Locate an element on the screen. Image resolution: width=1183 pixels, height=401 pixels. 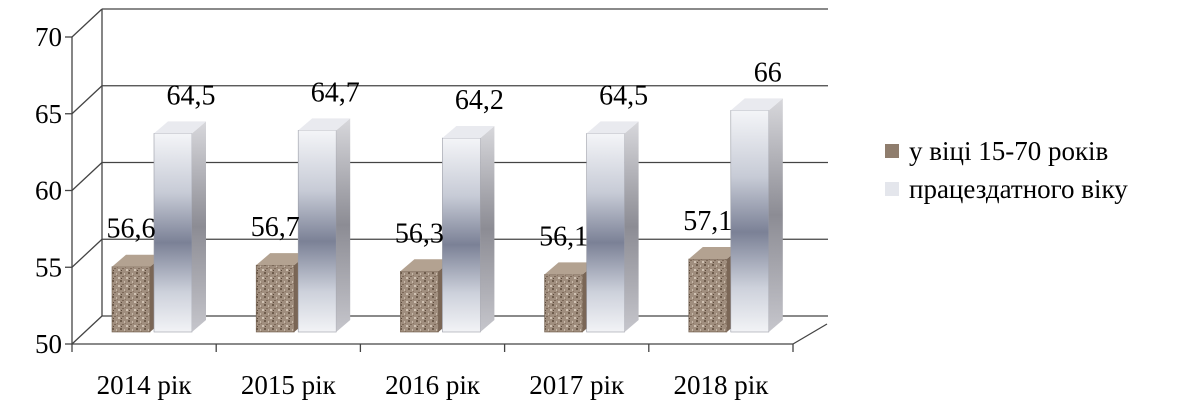
x-tick-label: 2014 рік is located at coordinates (145, 385).